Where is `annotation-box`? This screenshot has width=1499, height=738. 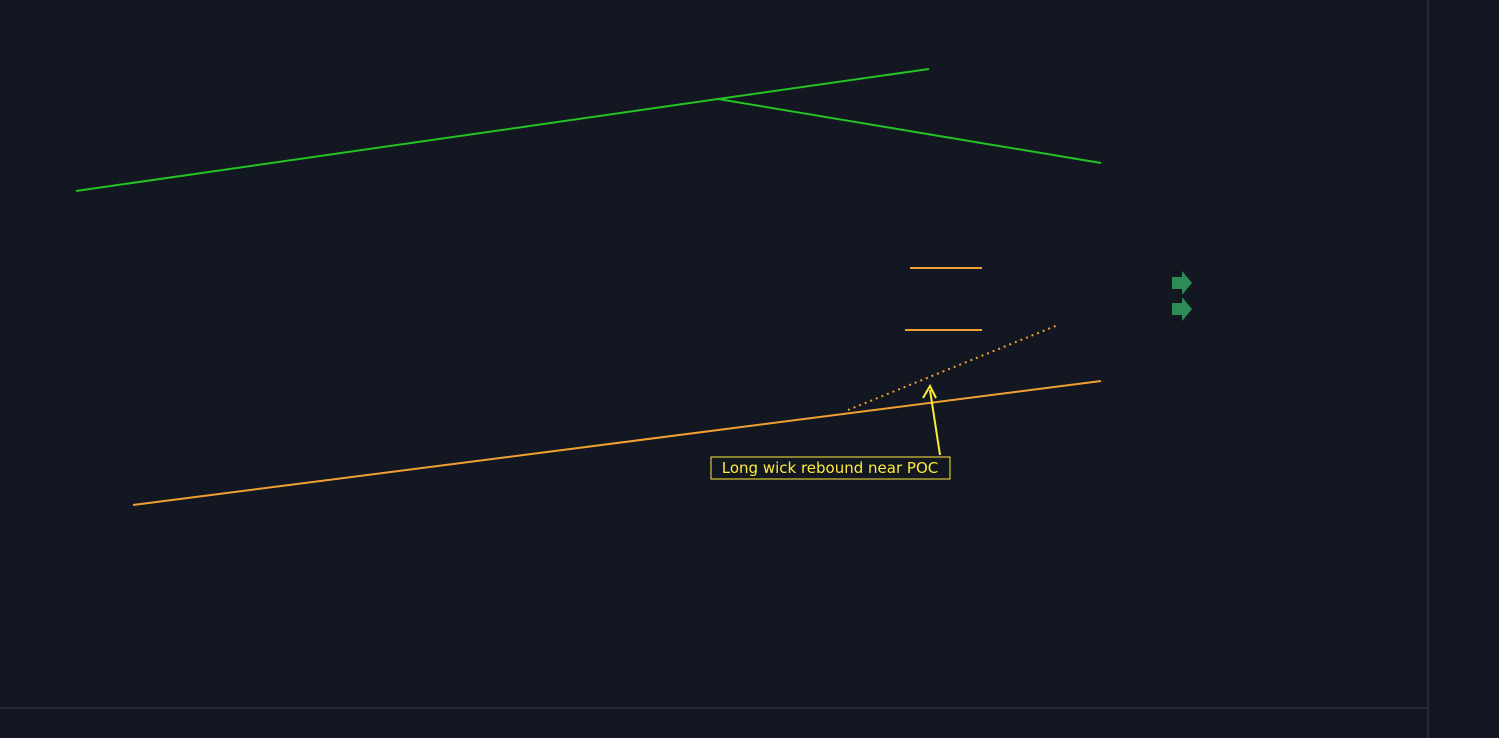
annotation-box is located at coordinates (830, 468).